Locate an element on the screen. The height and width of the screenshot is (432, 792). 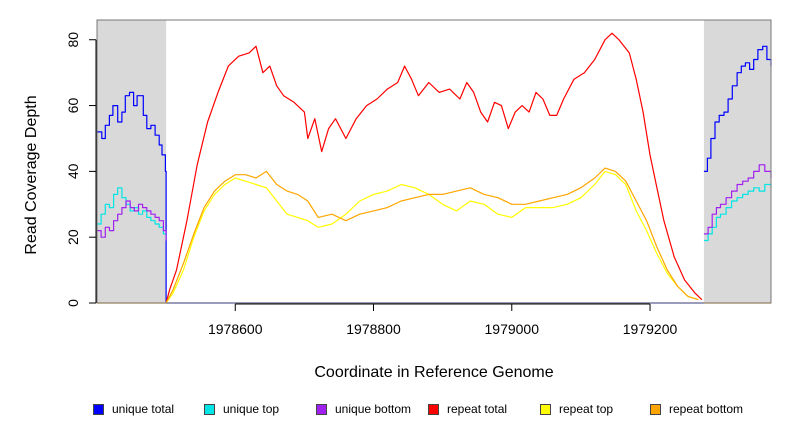
legend-label: unique bottom is located at coordinates (373, 409).